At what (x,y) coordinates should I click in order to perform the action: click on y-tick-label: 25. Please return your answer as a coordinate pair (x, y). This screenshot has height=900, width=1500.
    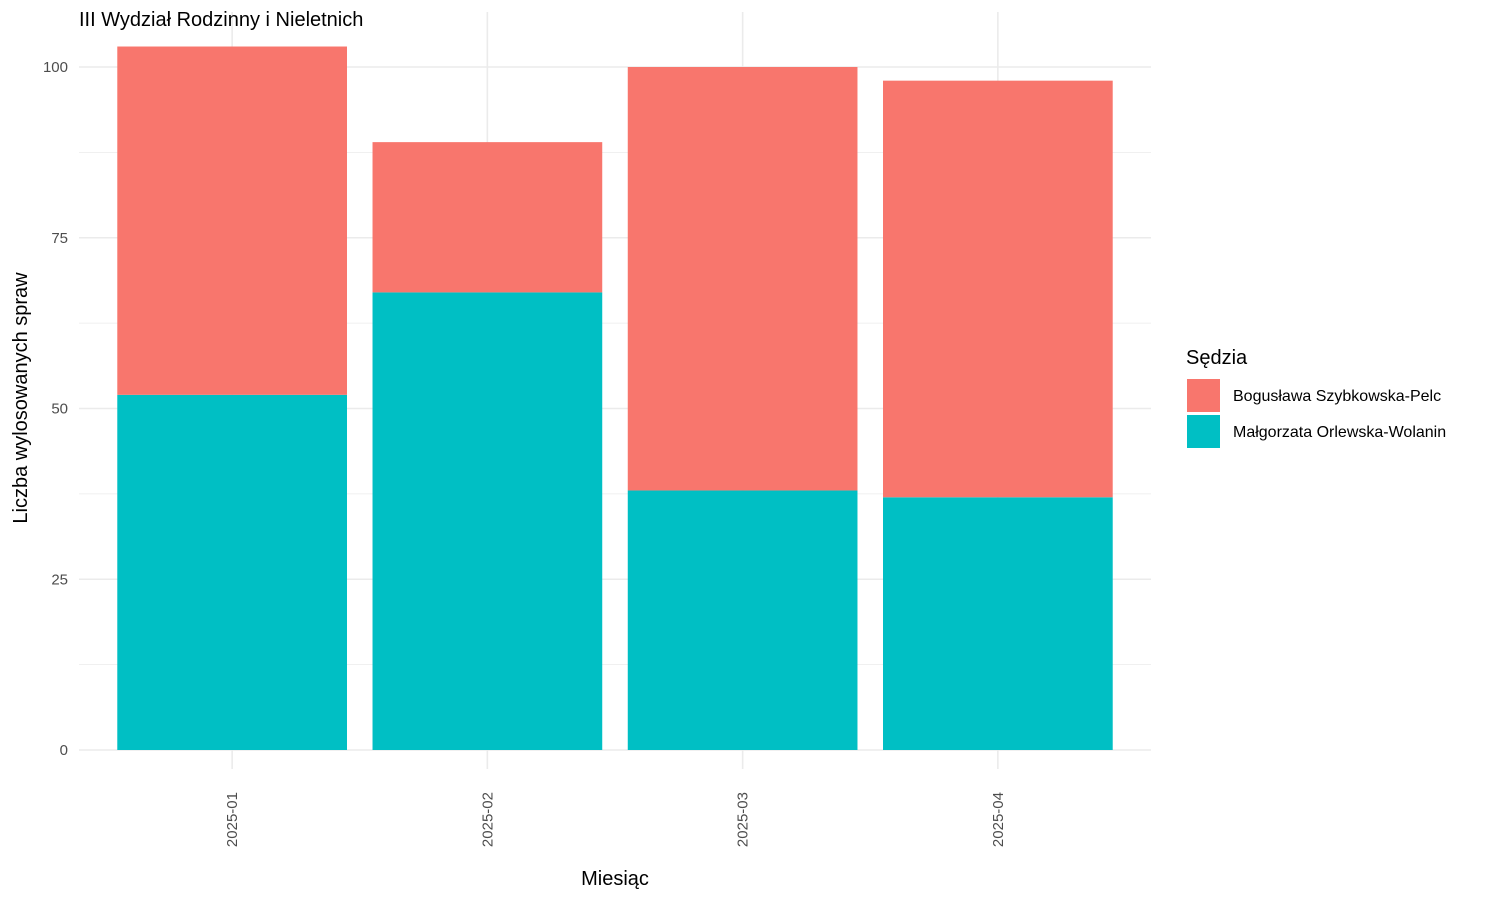
    Looking at the image, I should click on (59, 579).